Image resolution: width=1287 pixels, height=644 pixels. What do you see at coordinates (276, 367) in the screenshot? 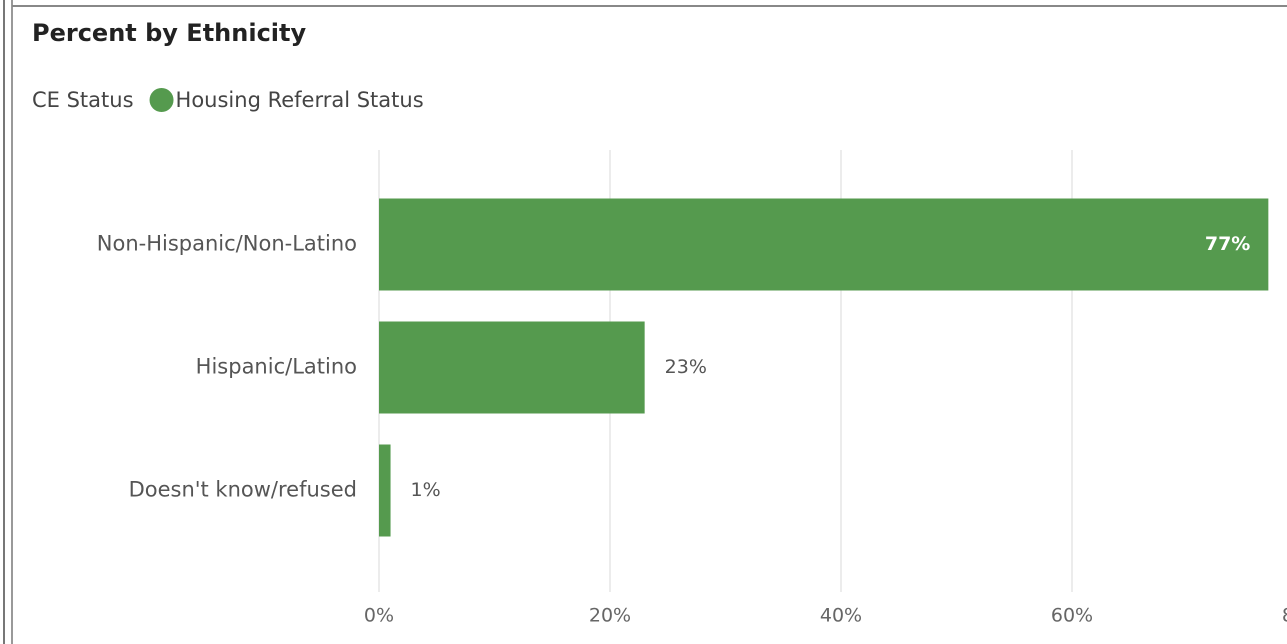
I see `y-tick-label: Hispanic/Latino` at bounding box center [276, 367].